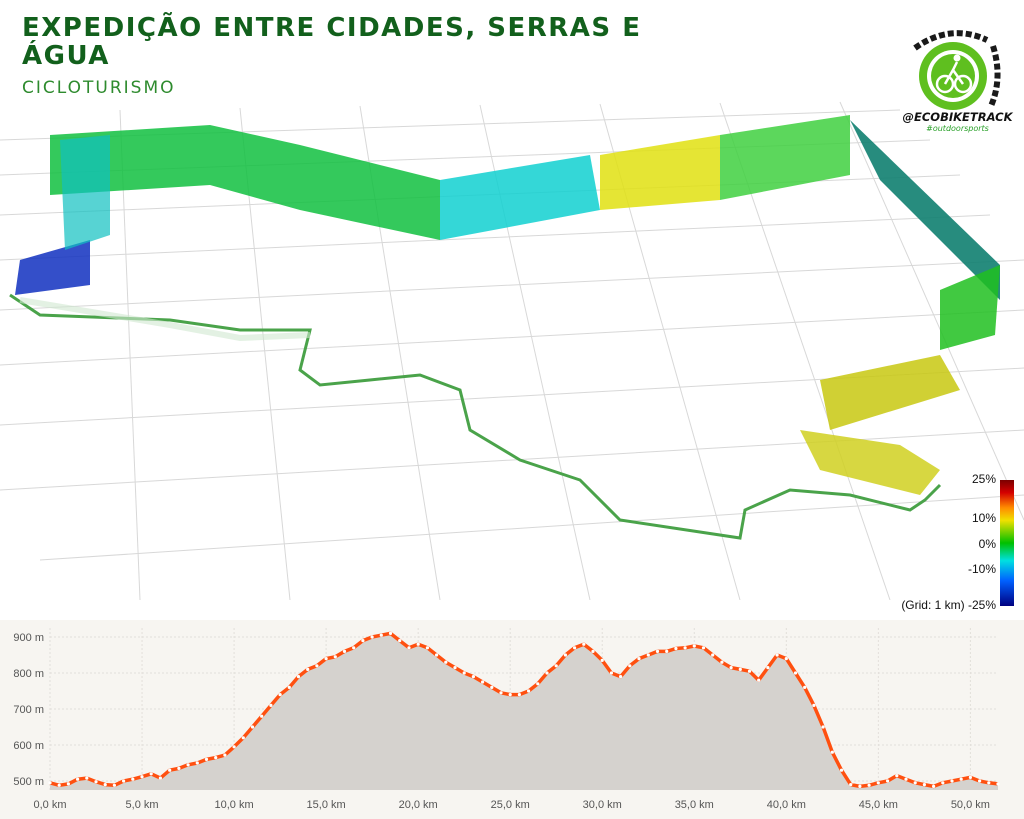 The width and height of the screenshot is (1024, 819). I want to click on x-tick-label: 40,0 km, so click(786, 805).